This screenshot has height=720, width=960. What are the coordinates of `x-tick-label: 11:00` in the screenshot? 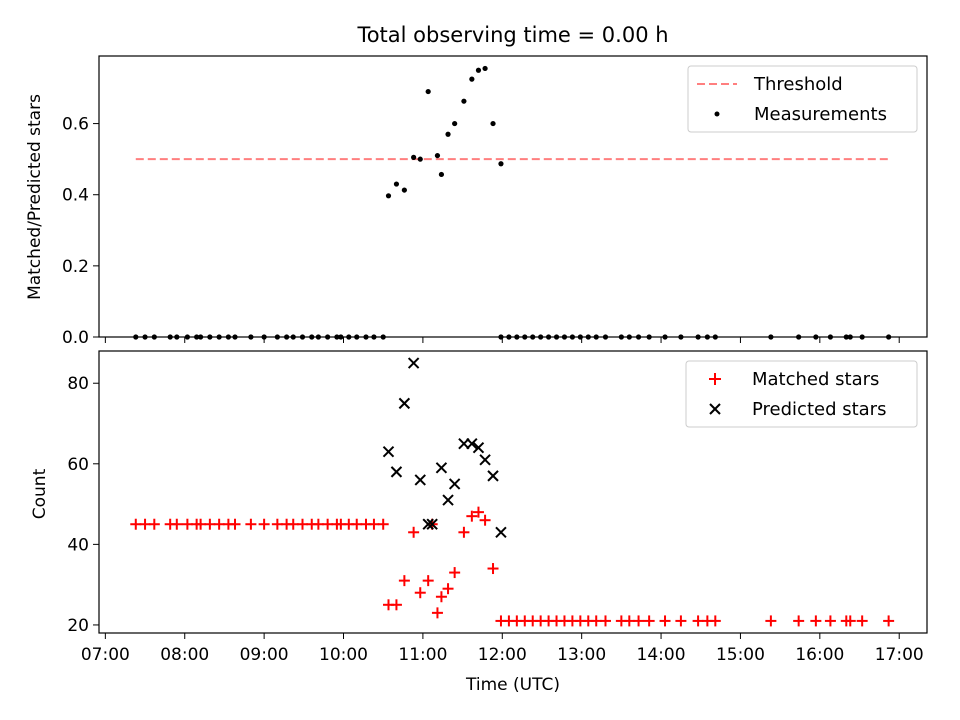 It's located at (422, 655).